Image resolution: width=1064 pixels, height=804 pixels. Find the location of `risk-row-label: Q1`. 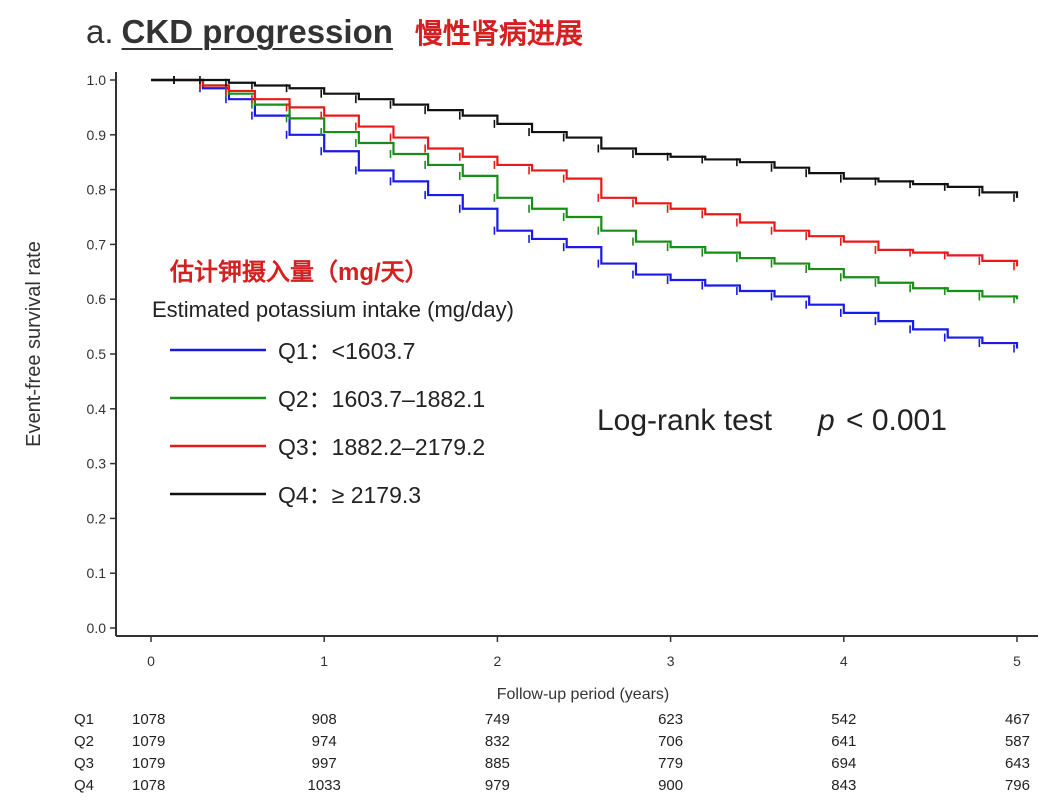

risk-row-label: Q1 is located at coordinates (84, 719).